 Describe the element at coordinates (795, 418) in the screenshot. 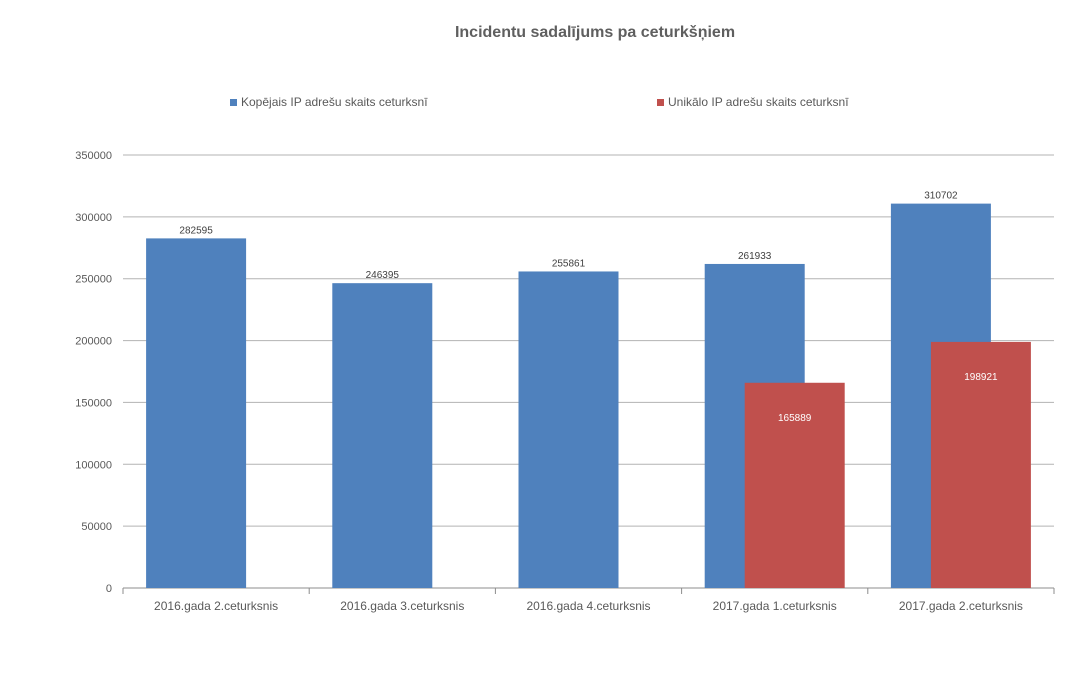

I see `data-label-unique: 165889` at that location.